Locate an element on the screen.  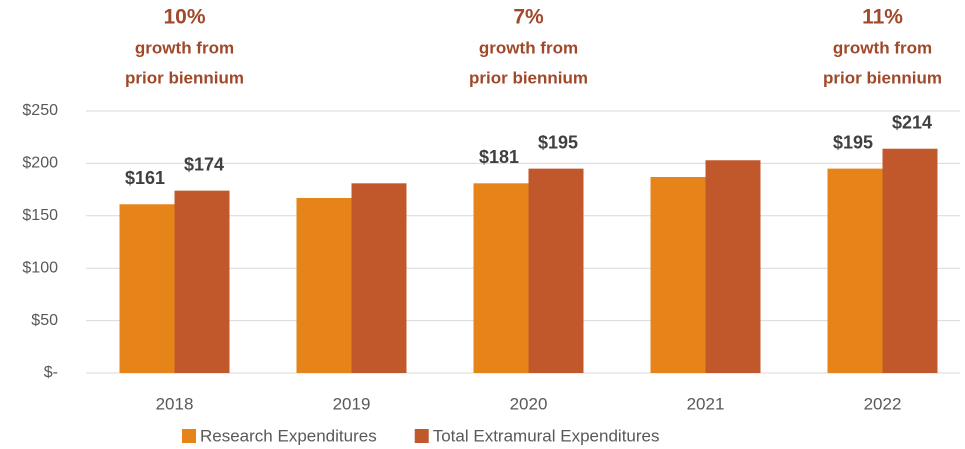
legend-label: Research Expenditures is located at coordinates (288, 435).